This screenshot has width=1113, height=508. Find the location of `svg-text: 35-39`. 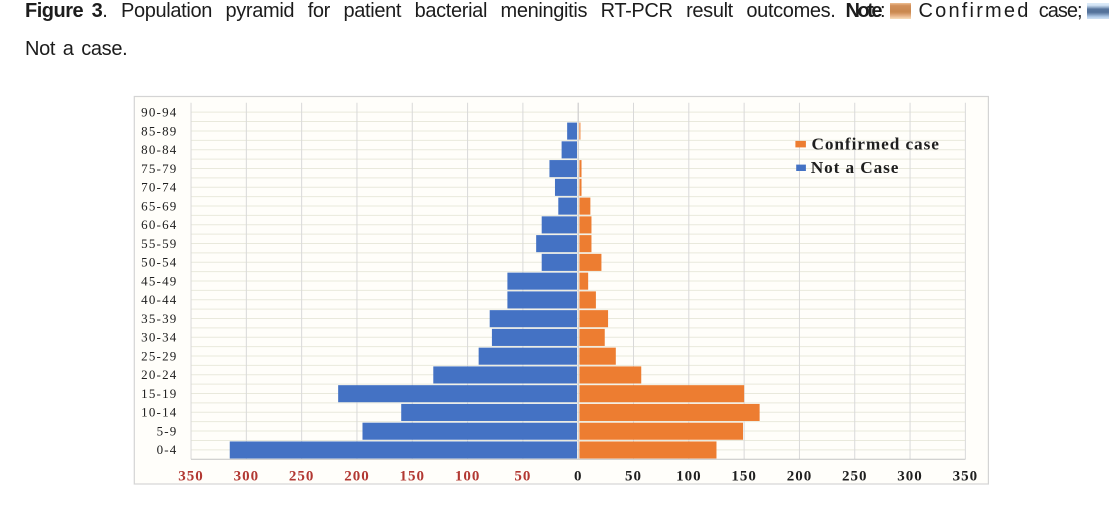

svg-text: 35-39 is located at coordinates (159, 318).